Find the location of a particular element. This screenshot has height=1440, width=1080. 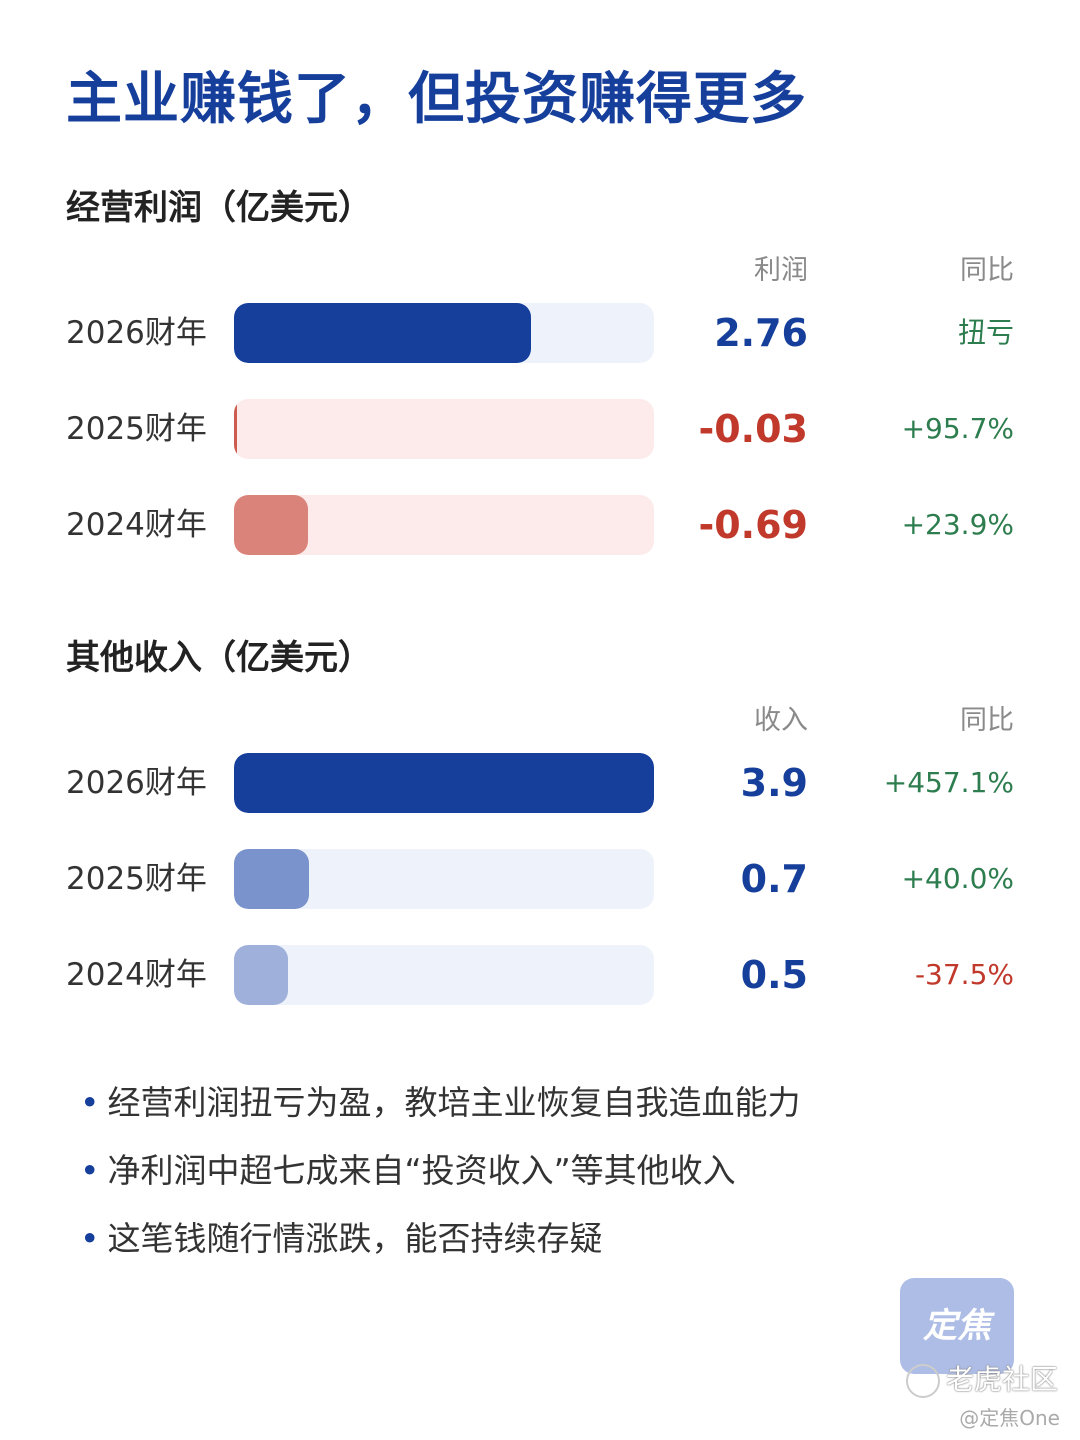

column-header-profit: 利润 is located at coordinates (781, 270).